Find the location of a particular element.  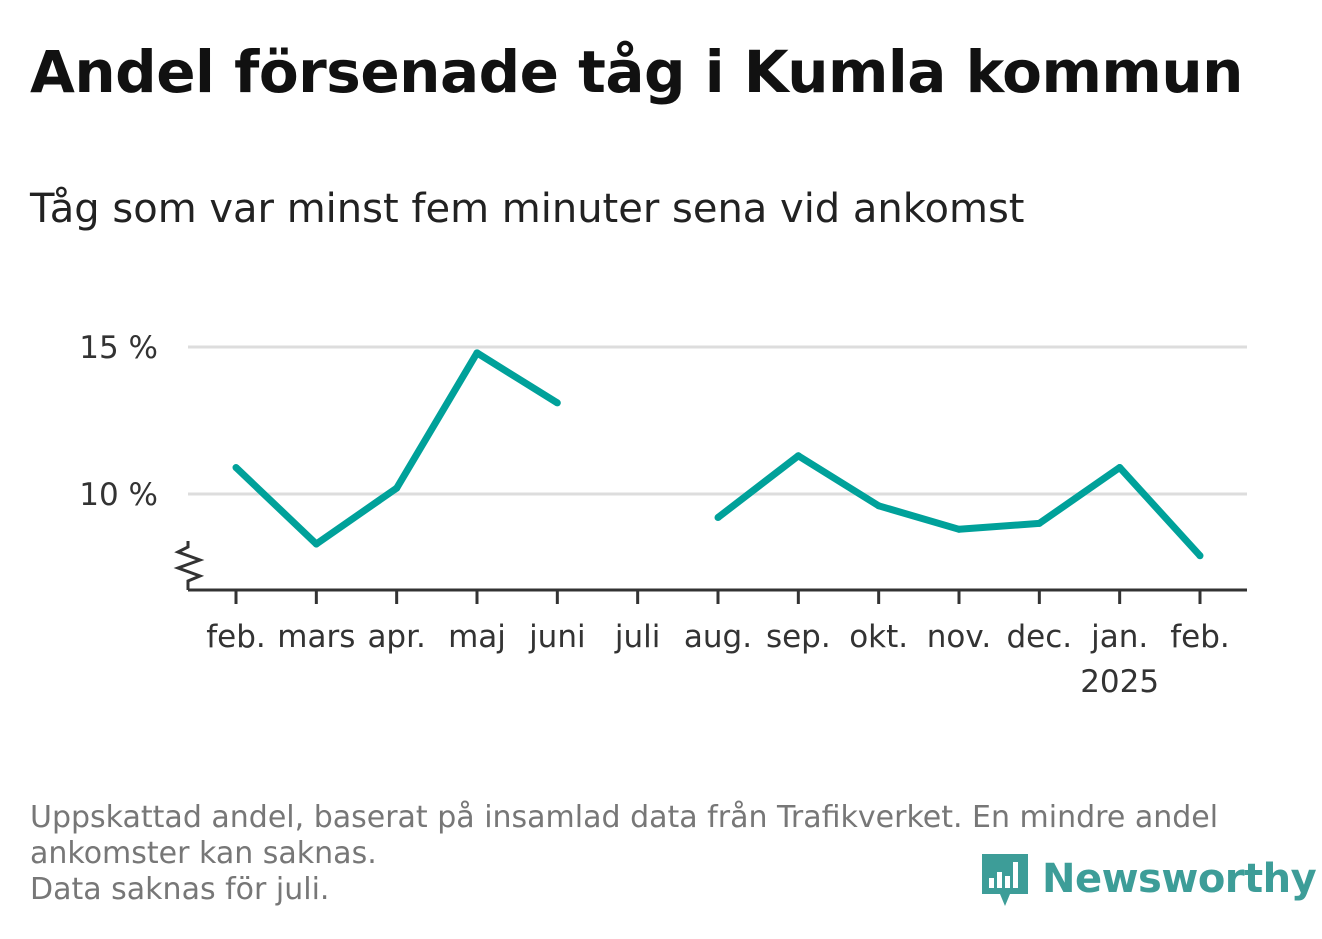

x-tick-label: mars is located at coordinates (316, 637).